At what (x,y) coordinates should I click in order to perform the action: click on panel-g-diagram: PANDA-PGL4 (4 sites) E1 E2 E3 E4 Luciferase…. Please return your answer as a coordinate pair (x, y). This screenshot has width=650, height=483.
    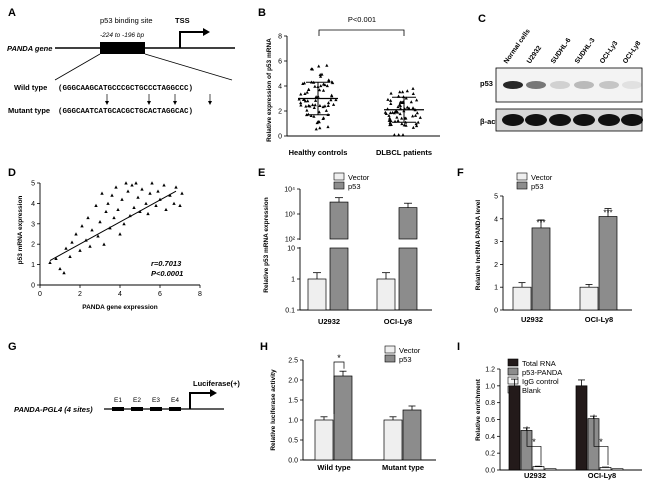
    Looking at the image, I should click on (127, 396).